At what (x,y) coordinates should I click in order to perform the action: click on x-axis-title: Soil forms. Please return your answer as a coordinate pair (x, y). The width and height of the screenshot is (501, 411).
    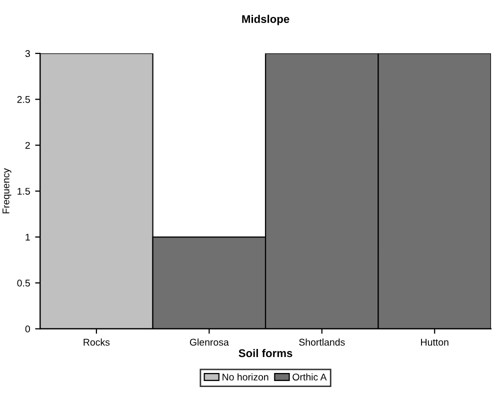
    Looking at the image, I should click on (265, 353).